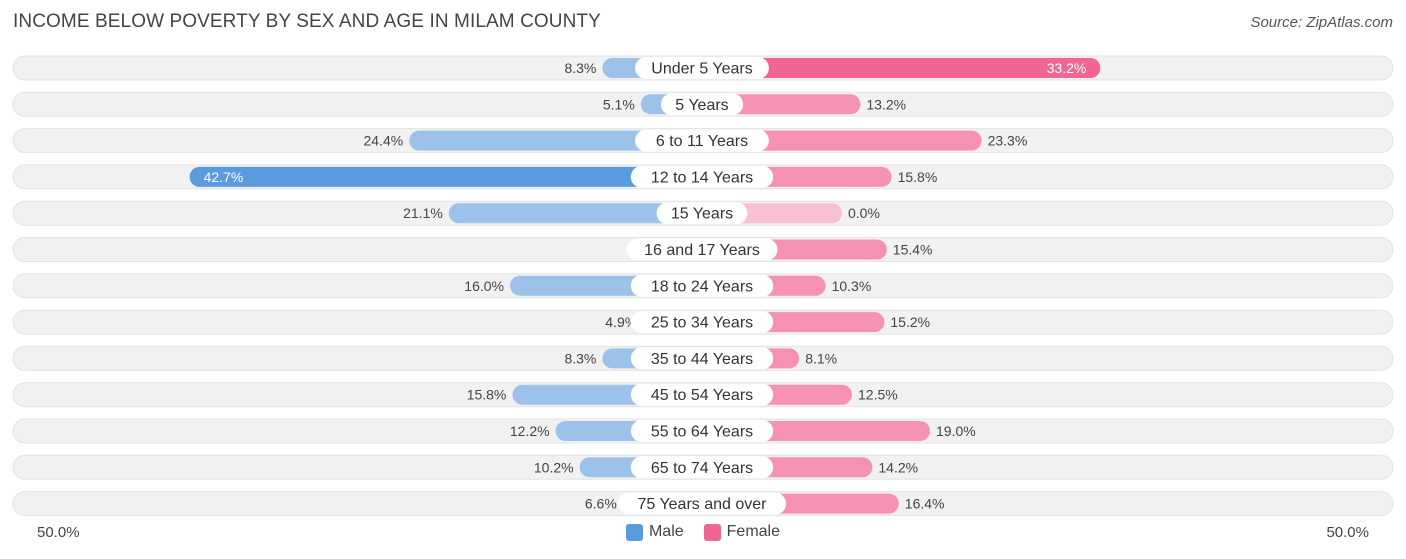  What do you see at coordinates (956, 431) in the screenshot?
I see `female-value-label: 19.0%` at bounding box center [956, 431].